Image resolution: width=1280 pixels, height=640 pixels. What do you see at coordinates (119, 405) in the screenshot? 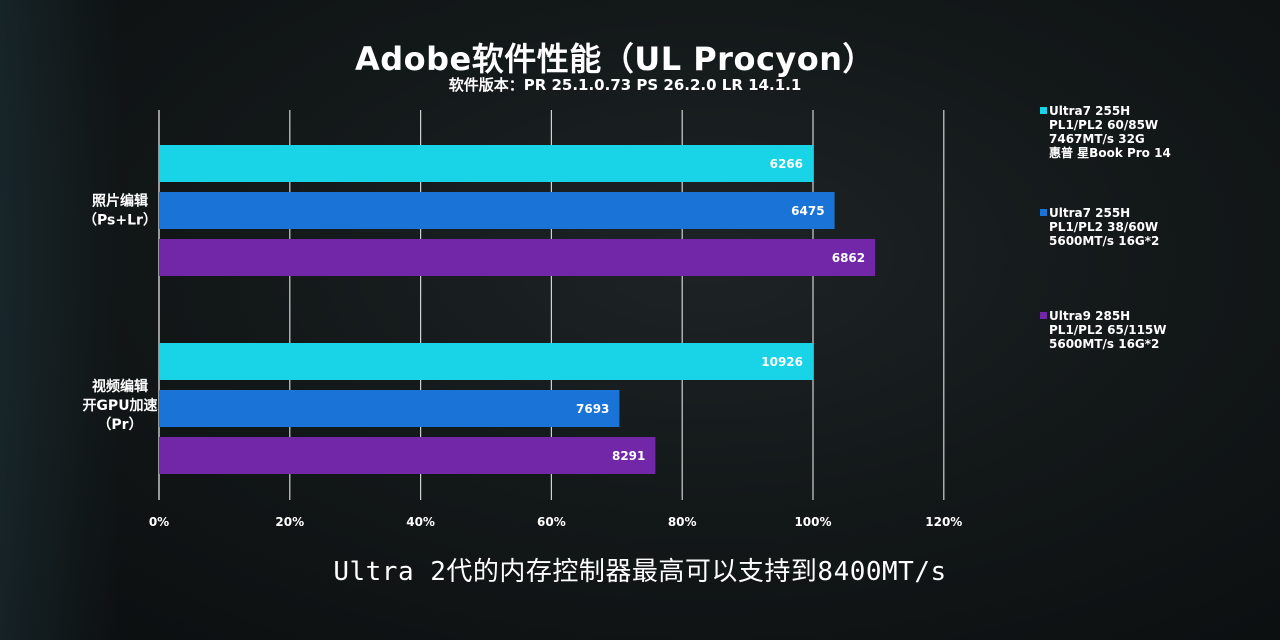
I see `category-label: 开GPU加速` at bounding box center [119, 405].